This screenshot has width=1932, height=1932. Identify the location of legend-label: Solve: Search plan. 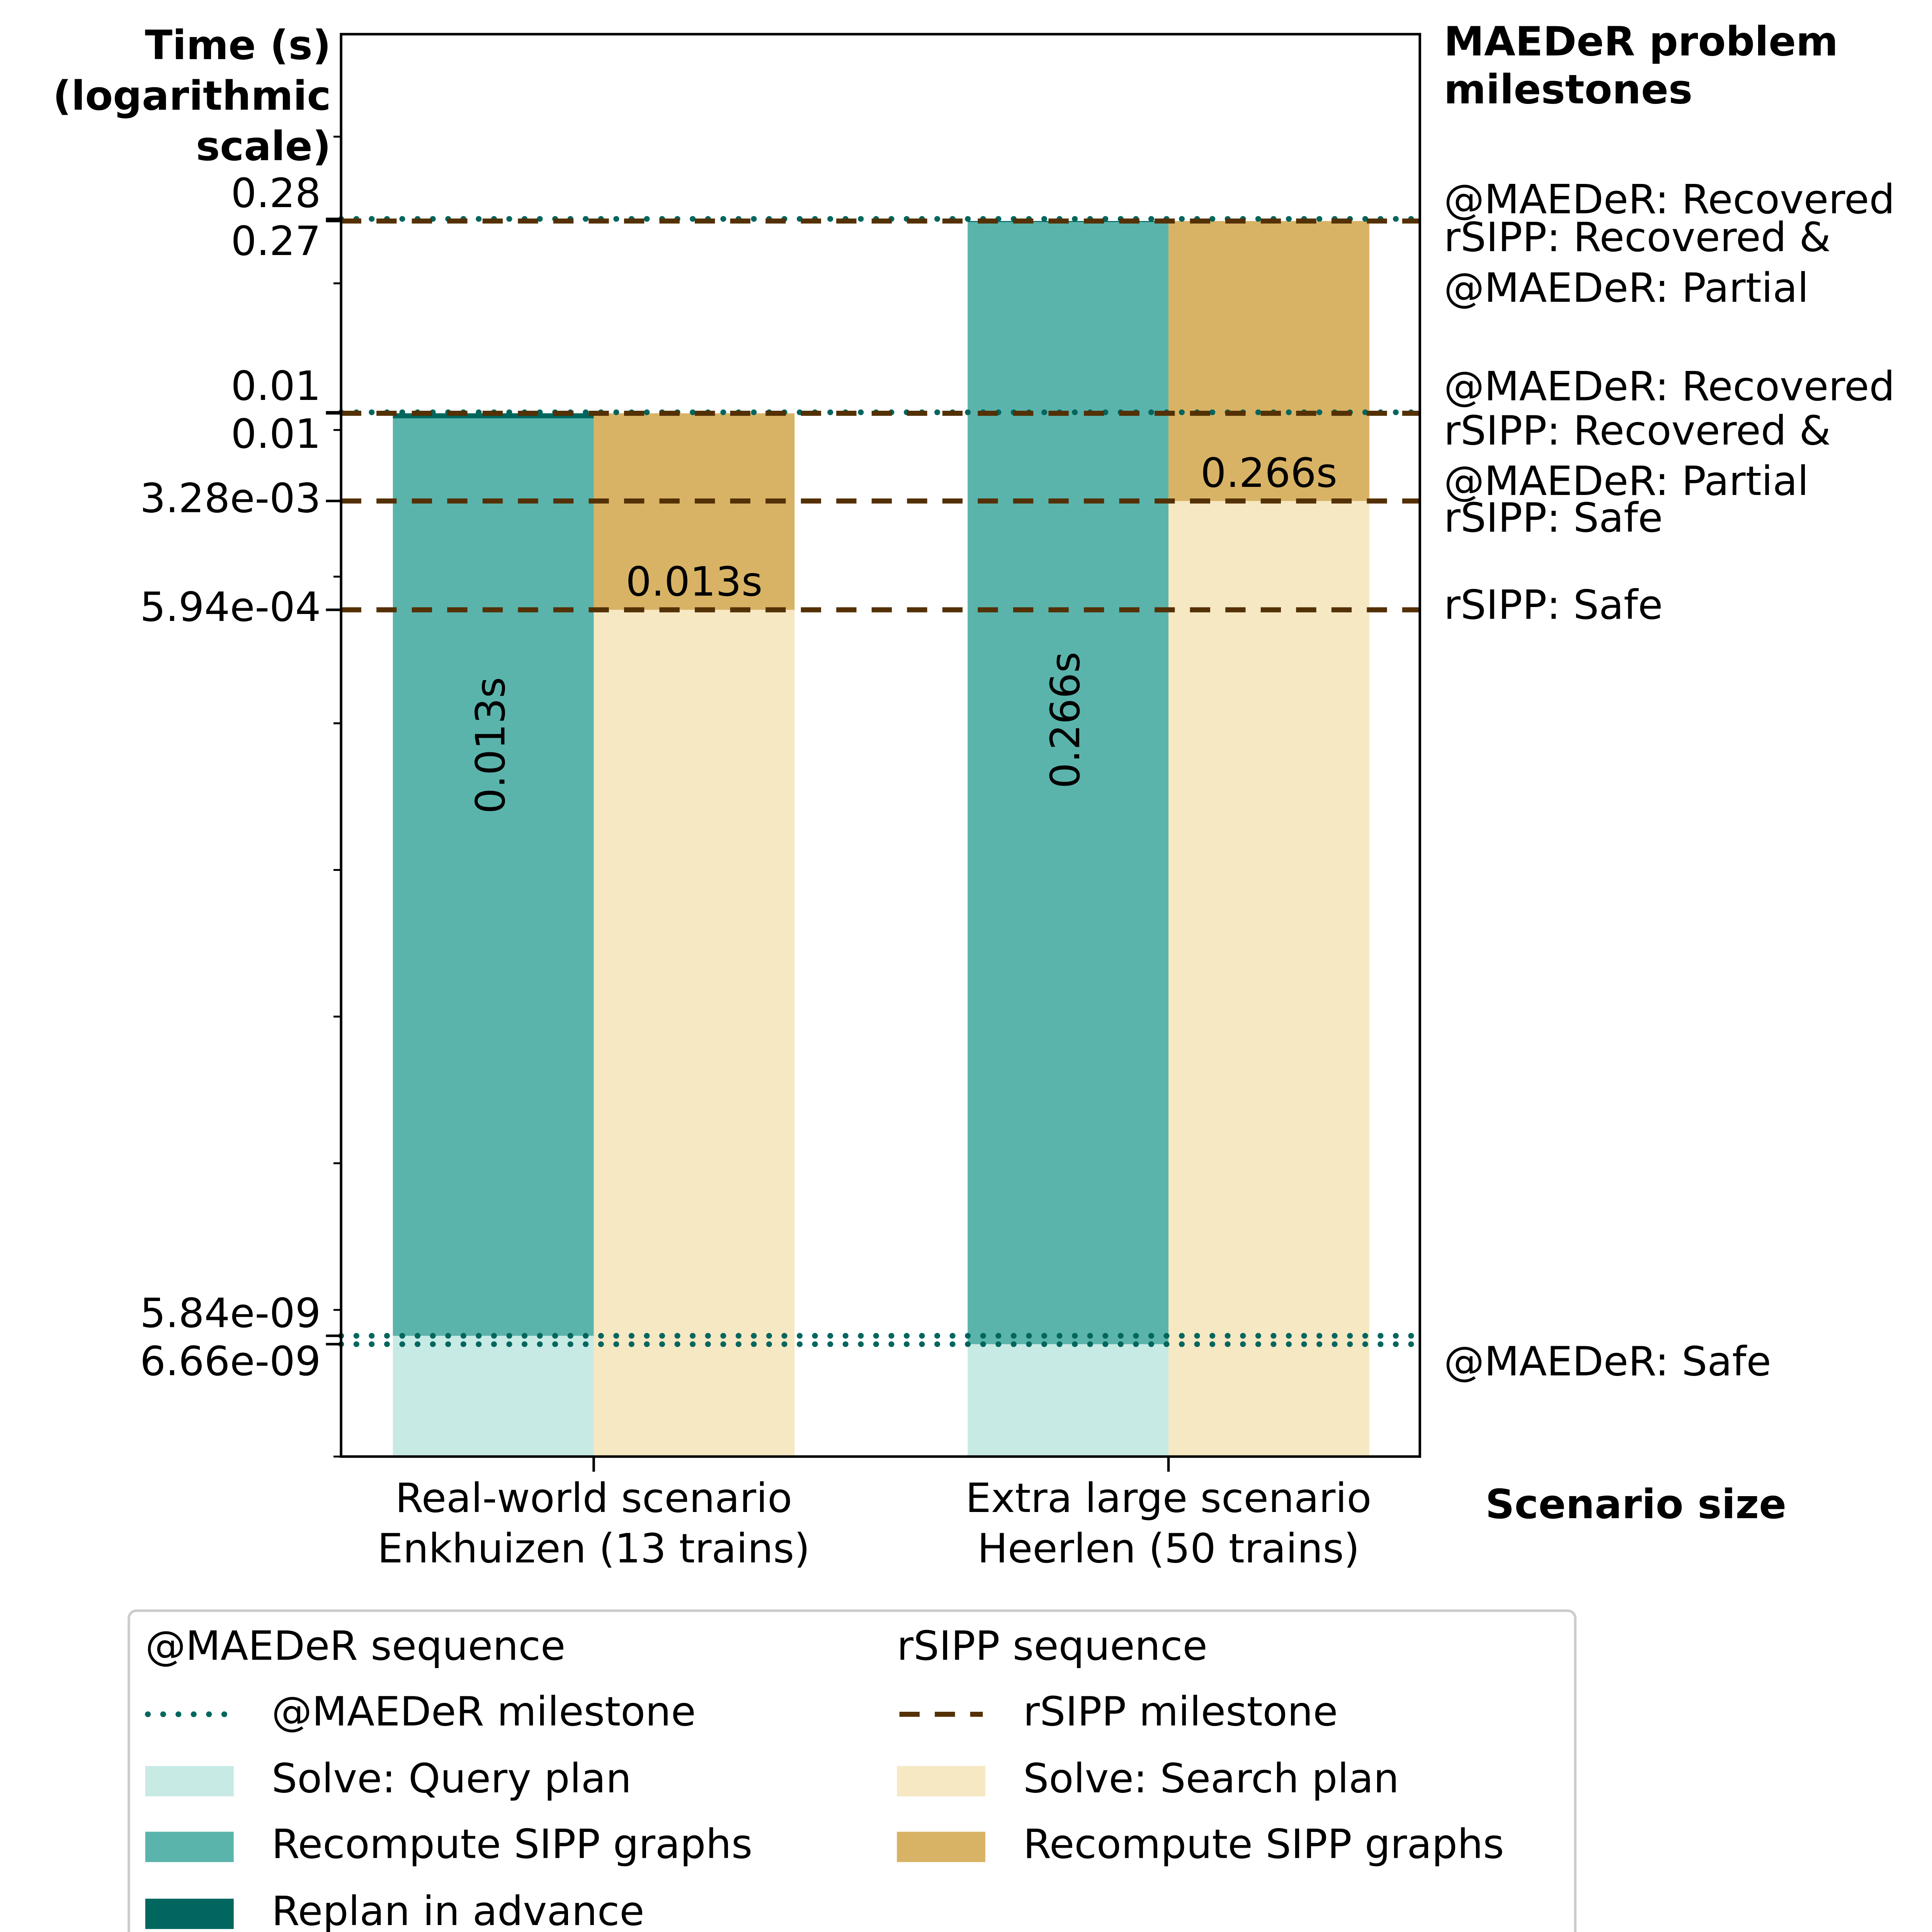
(1211, 1779).